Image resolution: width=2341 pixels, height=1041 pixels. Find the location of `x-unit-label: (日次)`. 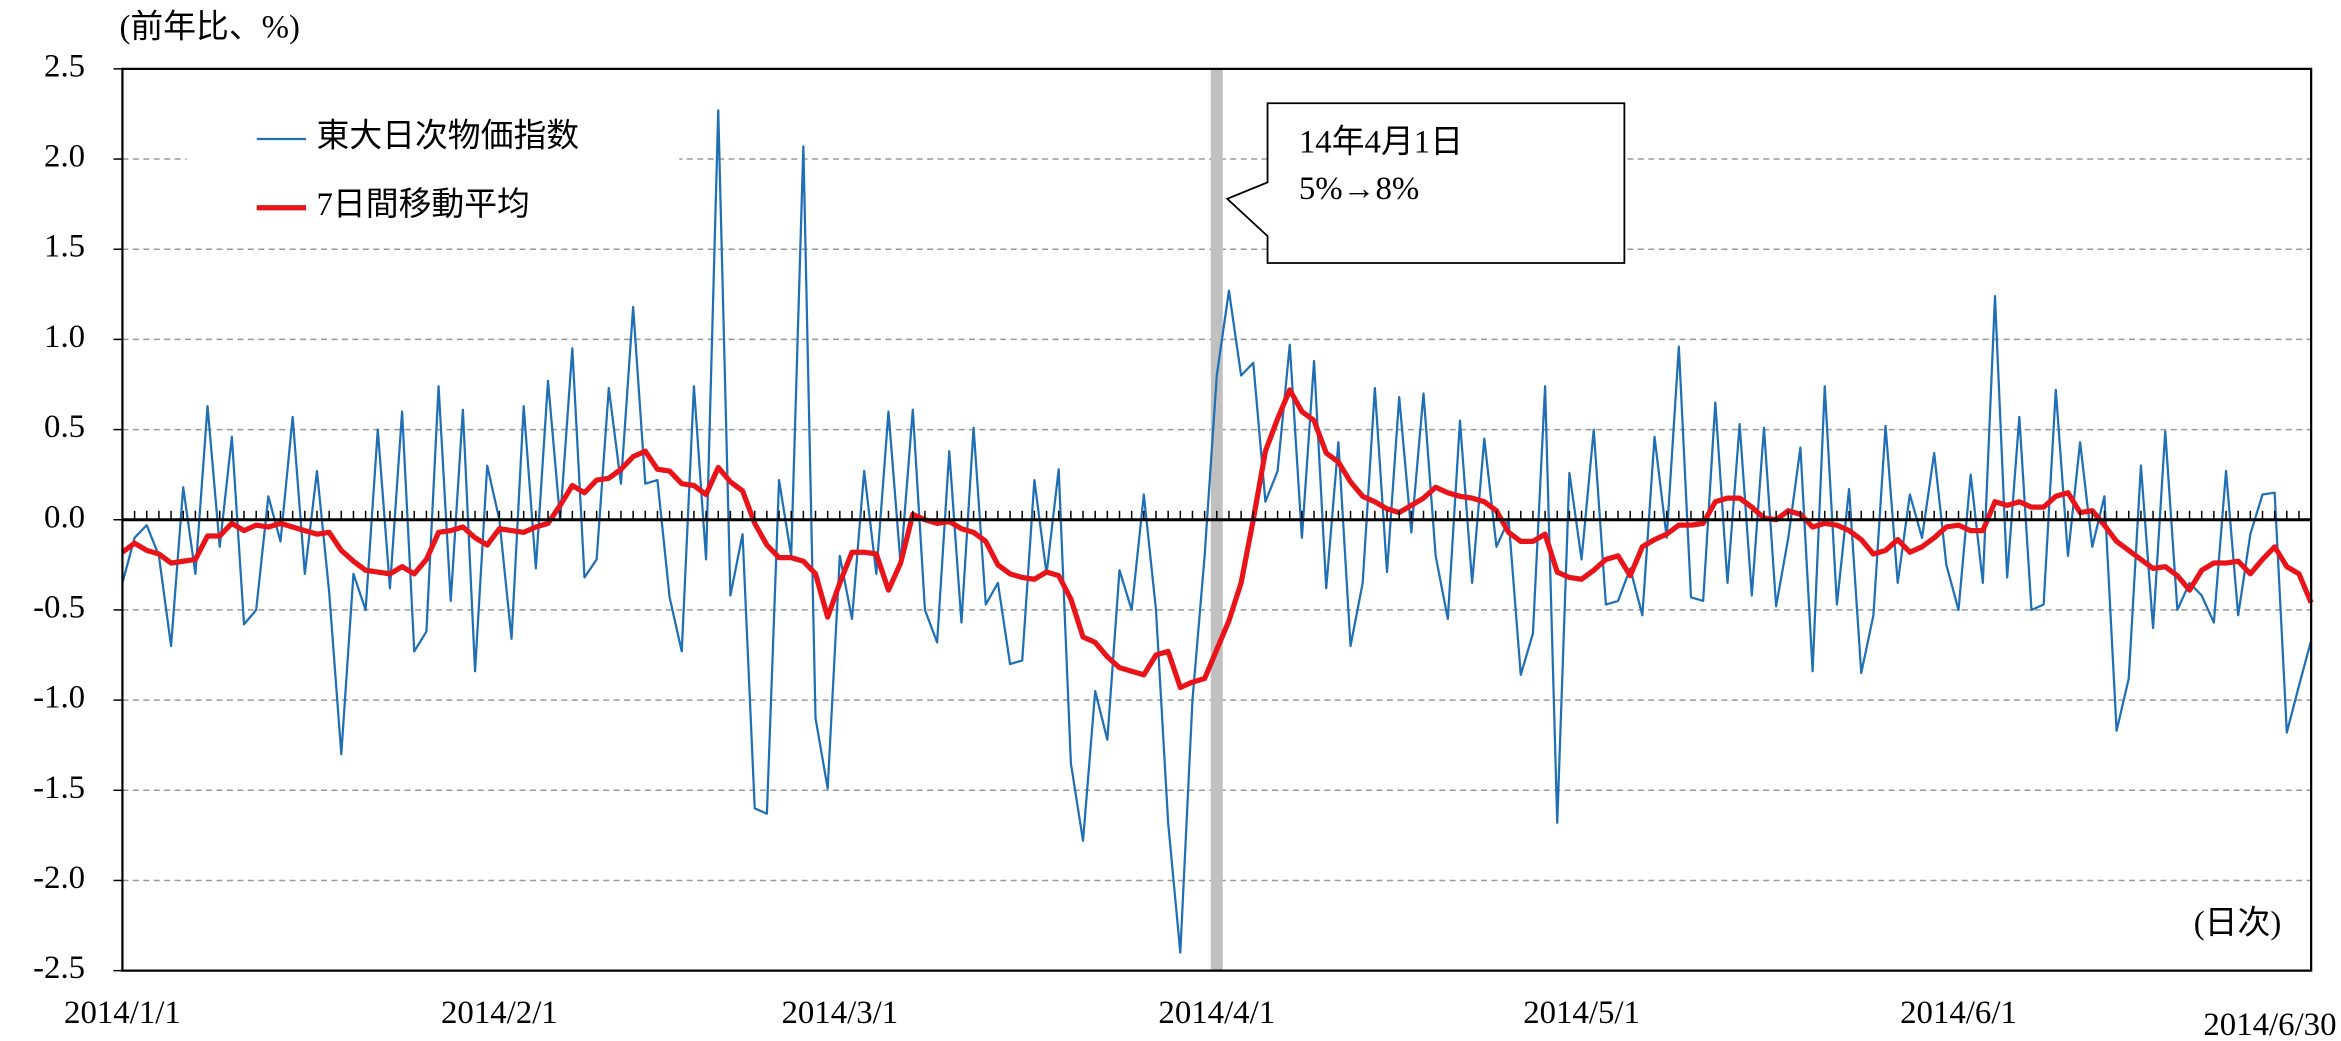

x-unit-label: (日次) is located at coordinates (2238, 922).